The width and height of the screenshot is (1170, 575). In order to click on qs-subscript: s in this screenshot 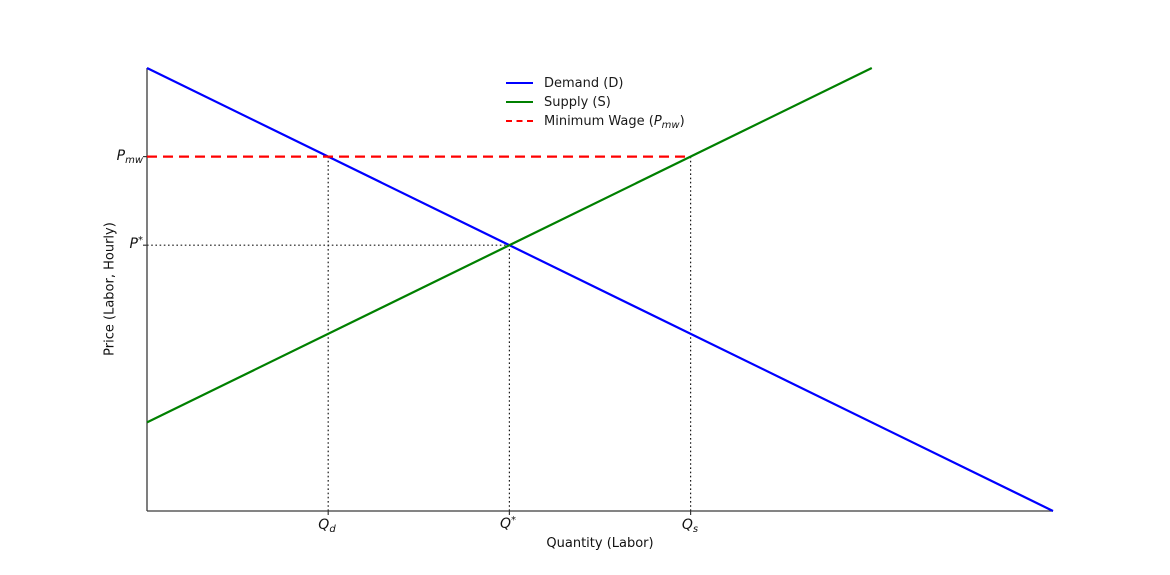, I will do `click(695, 529)`.